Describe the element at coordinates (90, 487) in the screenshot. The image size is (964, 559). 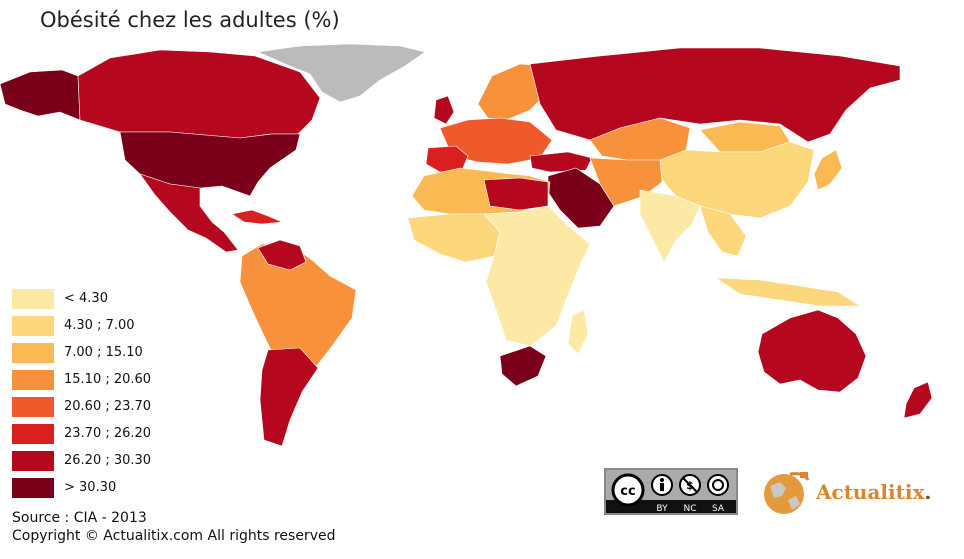
I see `legend-label: > 30.30` at that location.